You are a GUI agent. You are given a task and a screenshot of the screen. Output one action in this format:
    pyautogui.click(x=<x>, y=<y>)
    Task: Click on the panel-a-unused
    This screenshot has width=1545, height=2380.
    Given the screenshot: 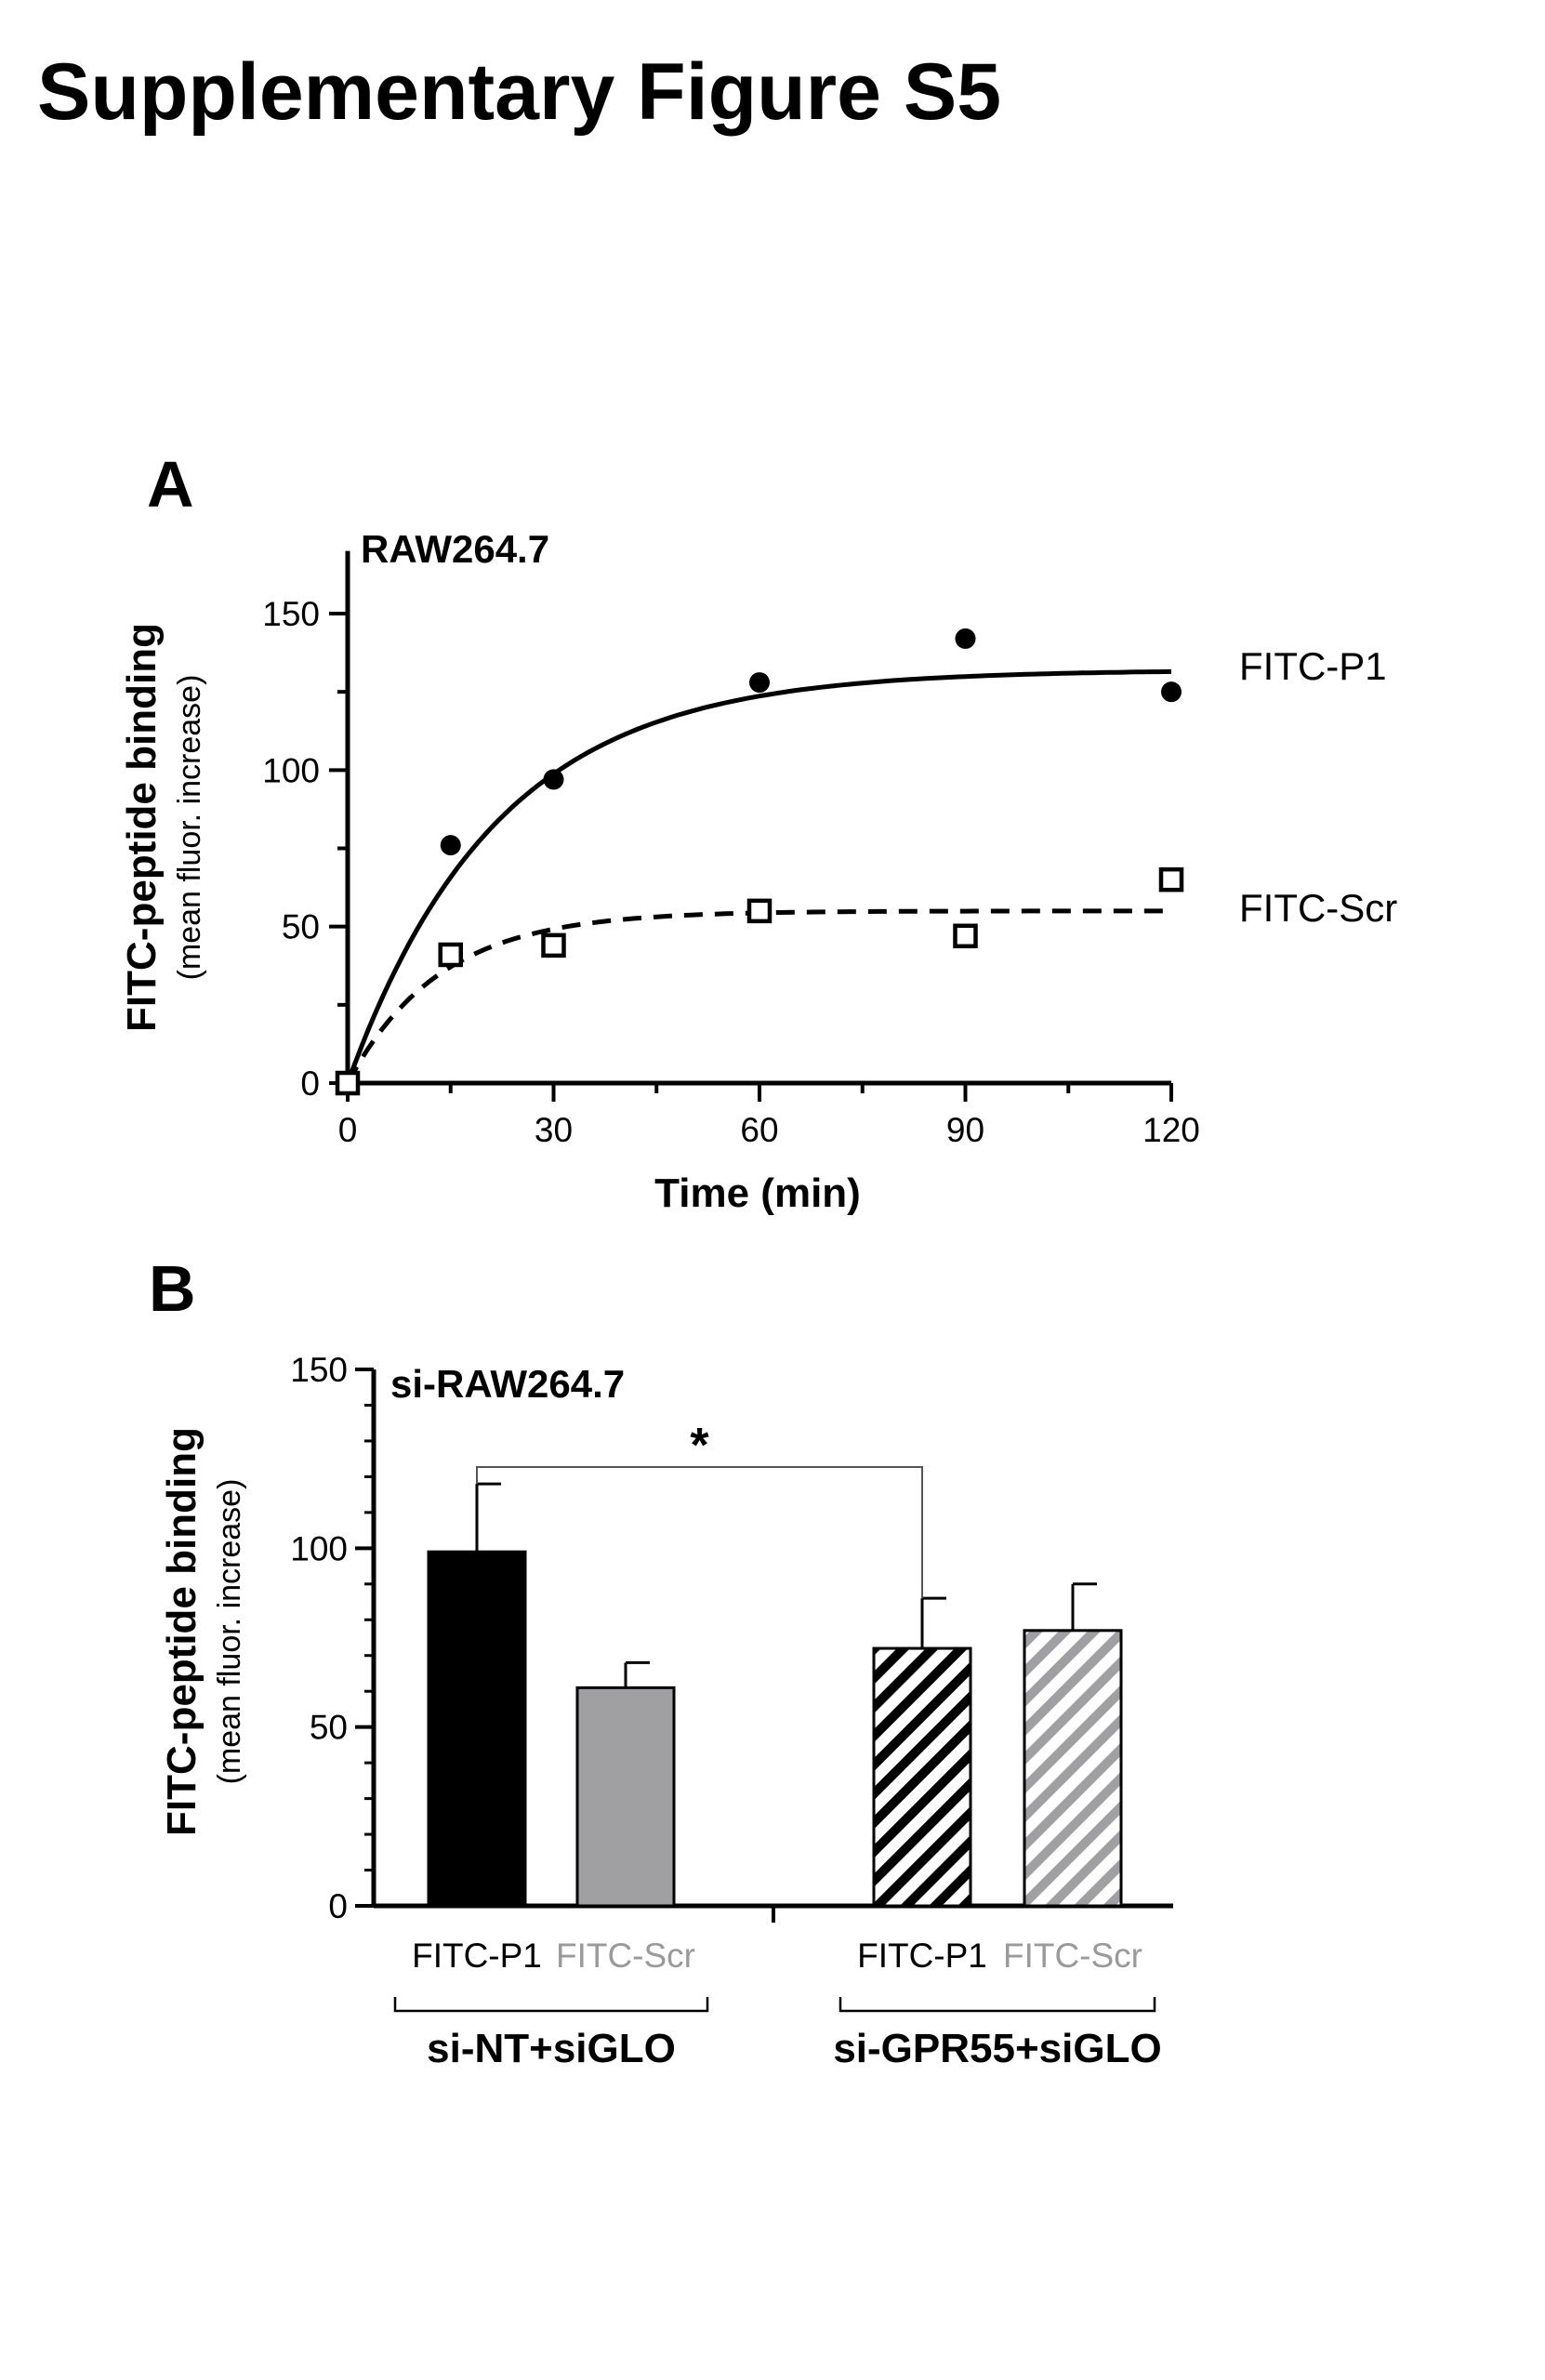 What is the action you would take?
    pyautogui.click(x=343, y=543)
    